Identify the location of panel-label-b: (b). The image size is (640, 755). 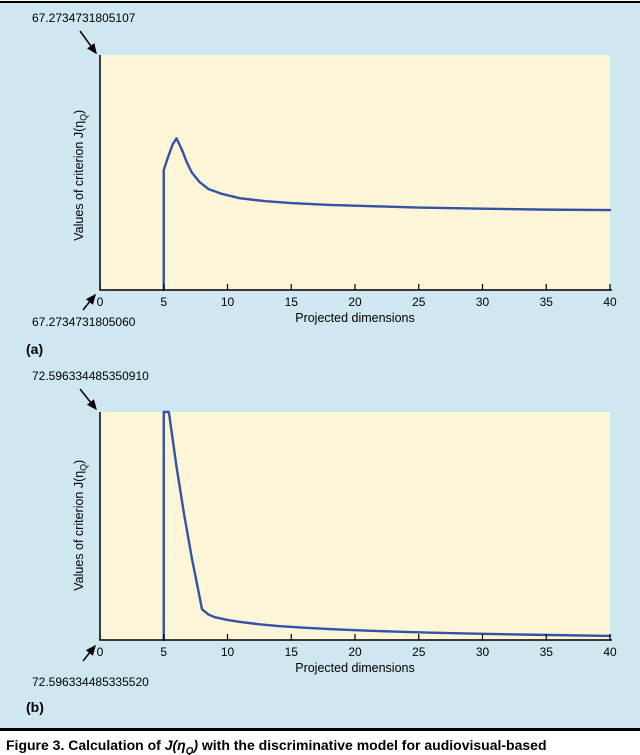
(35, 707).